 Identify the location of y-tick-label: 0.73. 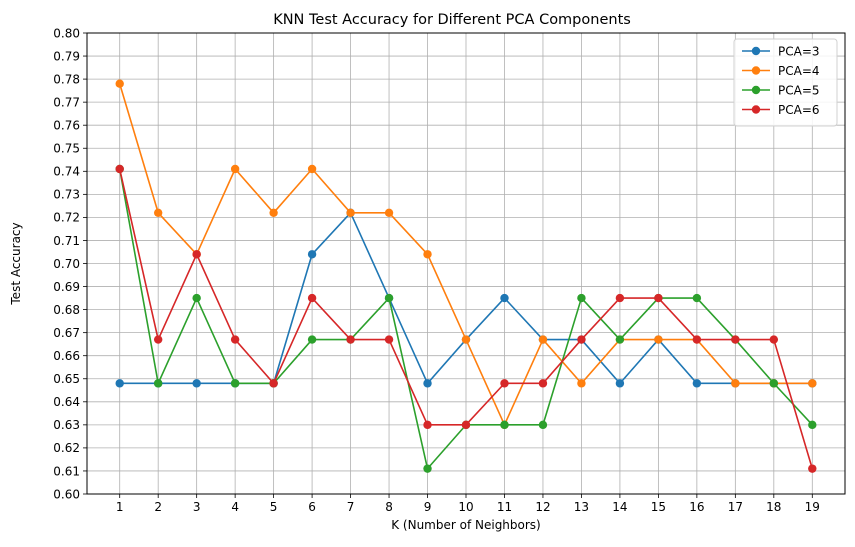
(66, 195).